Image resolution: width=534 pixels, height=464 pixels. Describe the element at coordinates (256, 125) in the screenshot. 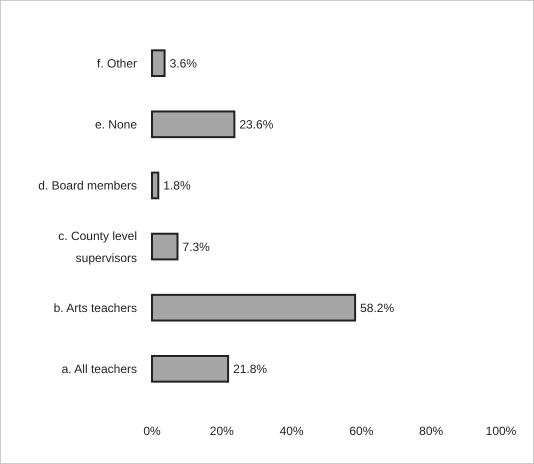

I see `data-label: 23.6%` at that location.